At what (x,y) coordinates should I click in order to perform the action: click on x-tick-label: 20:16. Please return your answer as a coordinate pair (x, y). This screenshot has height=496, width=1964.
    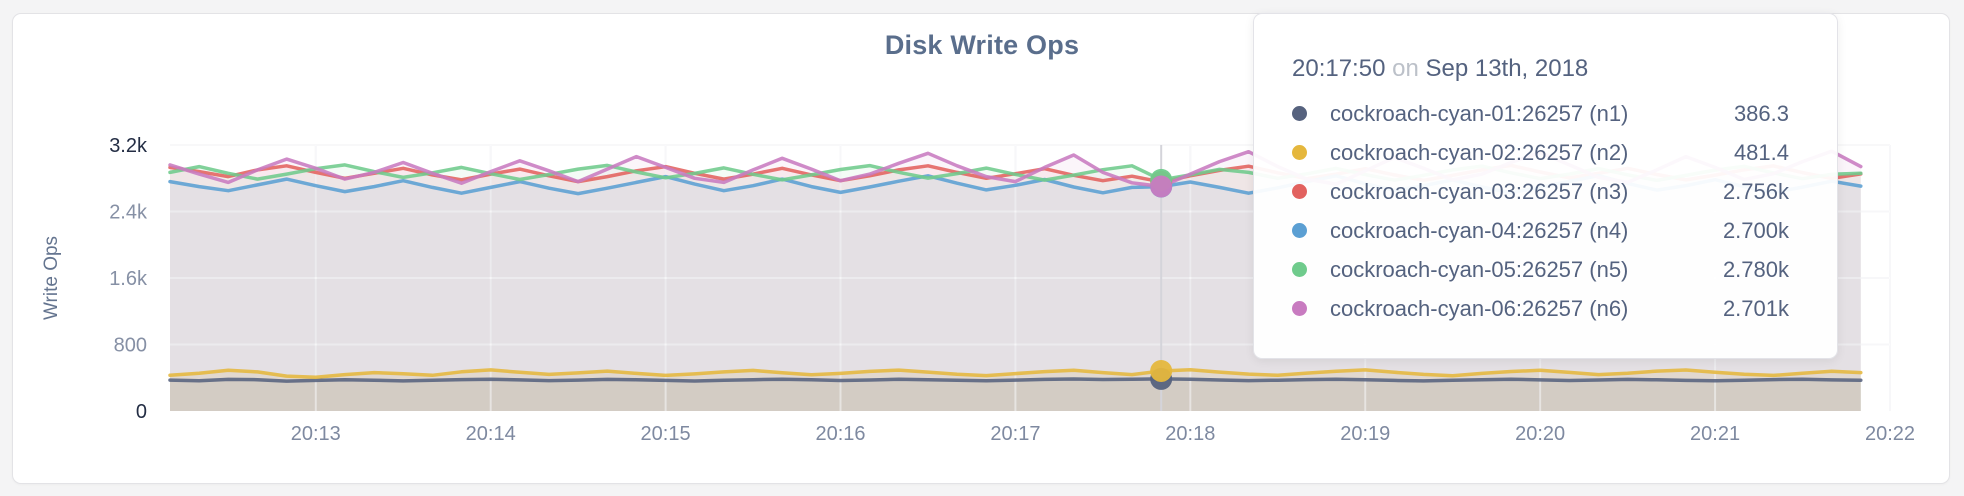
    Looking at the image, I should click on (840, 434).